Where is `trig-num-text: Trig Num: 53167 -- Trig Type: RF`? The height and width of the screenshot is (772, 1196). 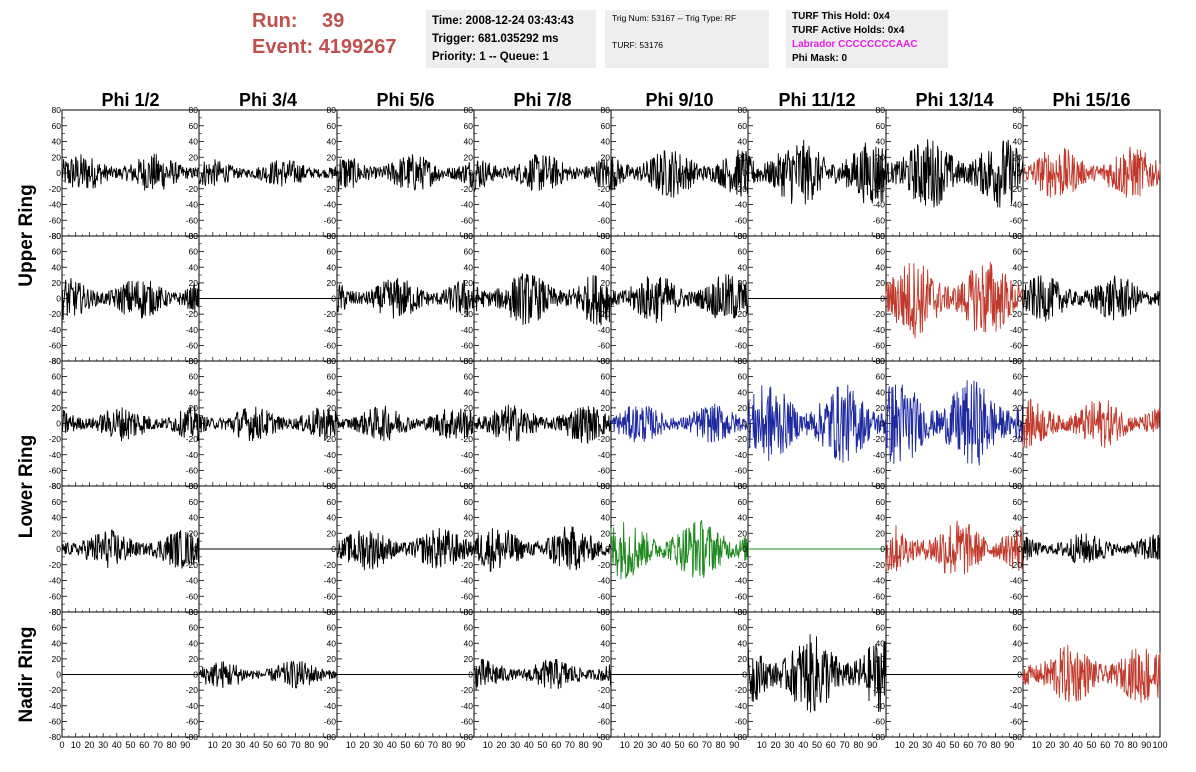
trig-num-text: Trig Num: 53167 -- Trig Type: RF is located at coordinates (674, 18).